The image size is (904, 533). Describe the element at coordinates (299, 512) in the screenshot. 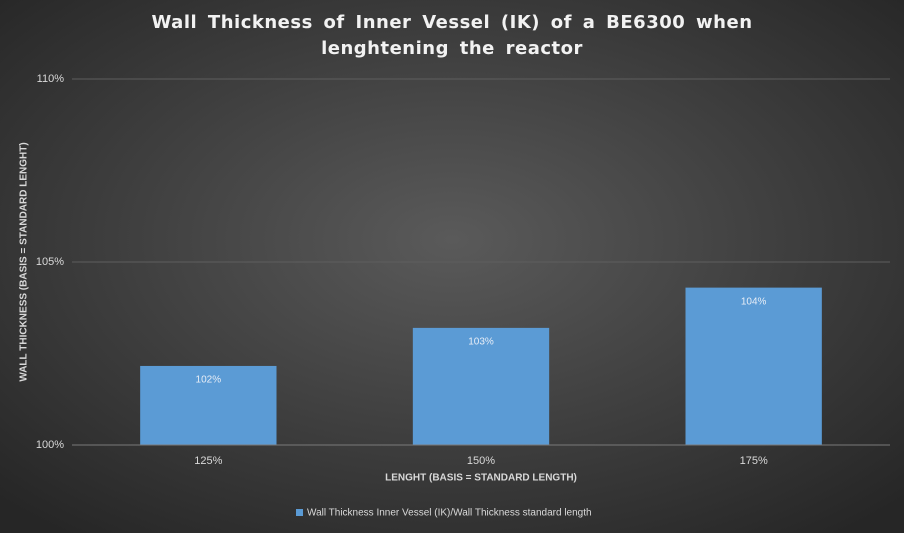

I see `legend-swatch` at that location.